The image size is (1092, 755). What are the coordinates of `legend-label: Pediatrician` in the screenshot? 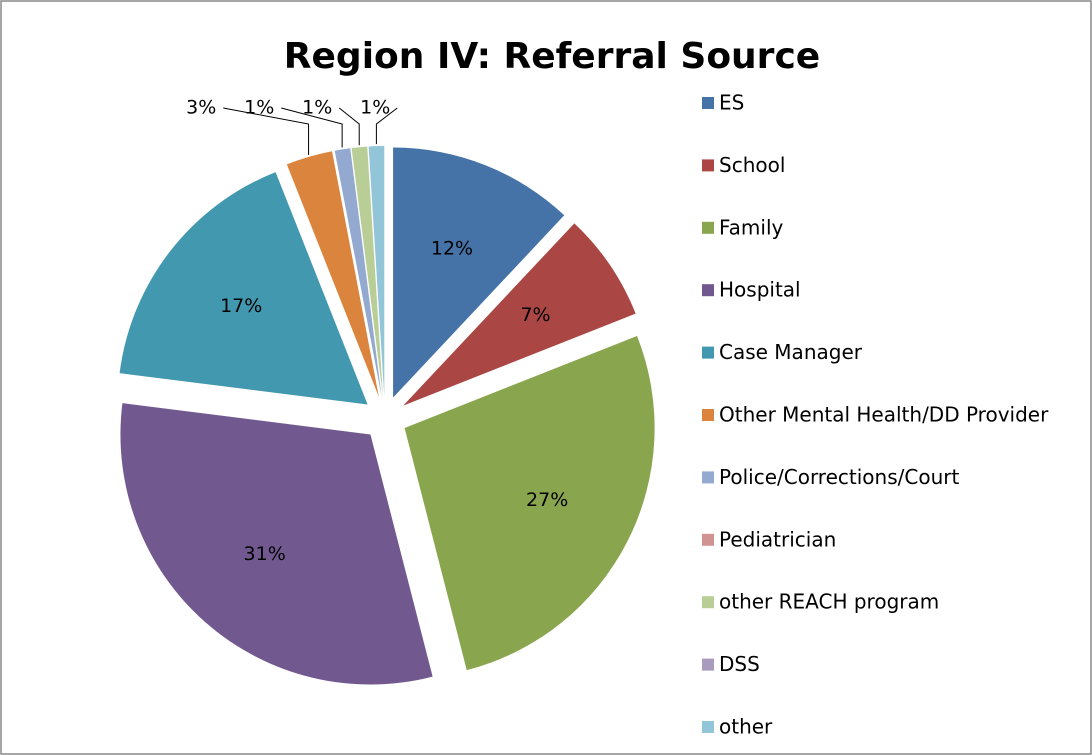 It's located at (777, 539).